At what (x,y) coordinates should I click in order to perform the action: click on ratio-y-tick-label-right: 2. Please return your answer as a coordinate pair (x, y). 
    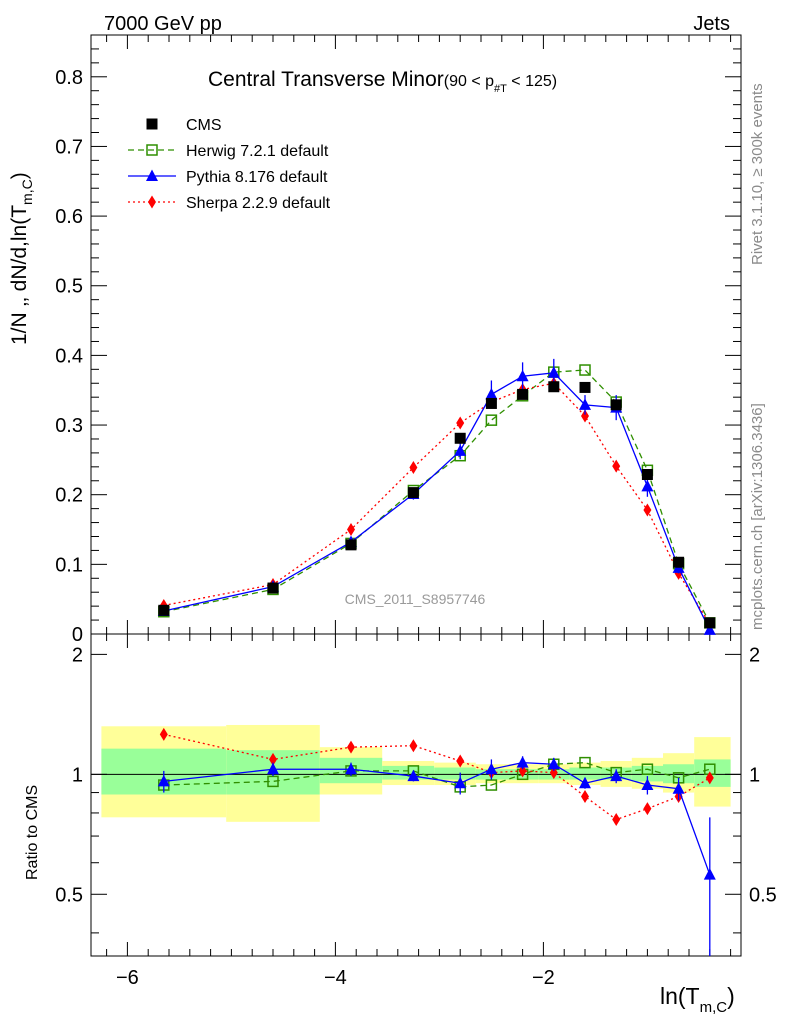
    Looking at the image, I should click on (754, 655).